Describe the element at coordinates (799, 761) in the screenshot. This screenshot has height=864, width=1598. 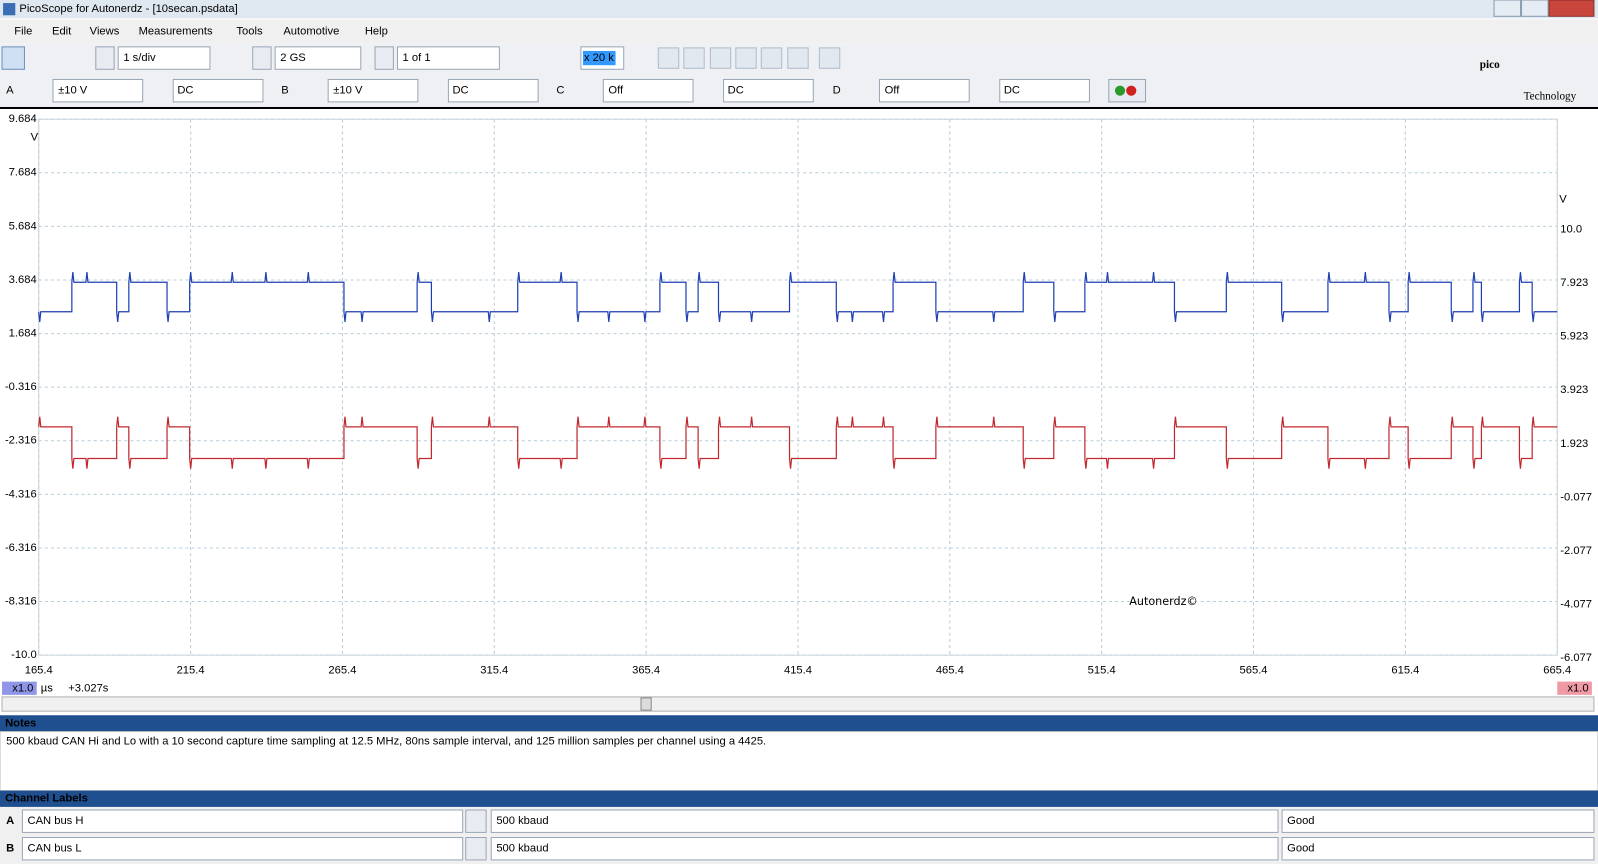
I see `notes-body` at that location.